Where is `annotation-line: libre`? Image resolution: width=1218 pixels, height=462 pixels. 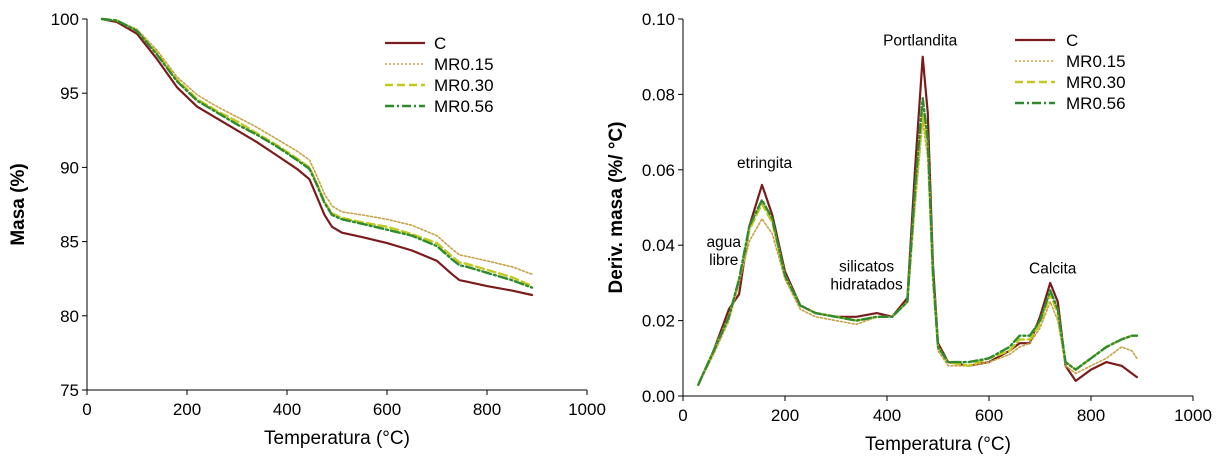 annotation-line: libre is located at coordinates (723, 260).